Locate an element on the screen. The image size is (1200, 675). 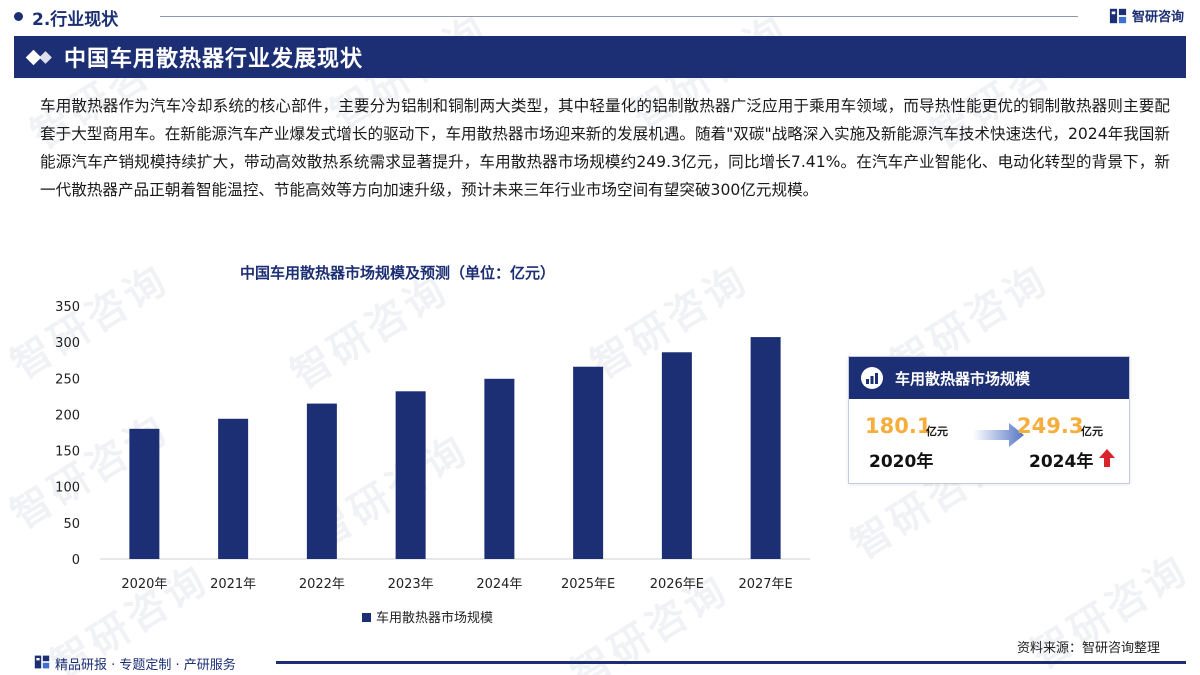
y-tick-label: 300 is located at coordinates (67, 343).